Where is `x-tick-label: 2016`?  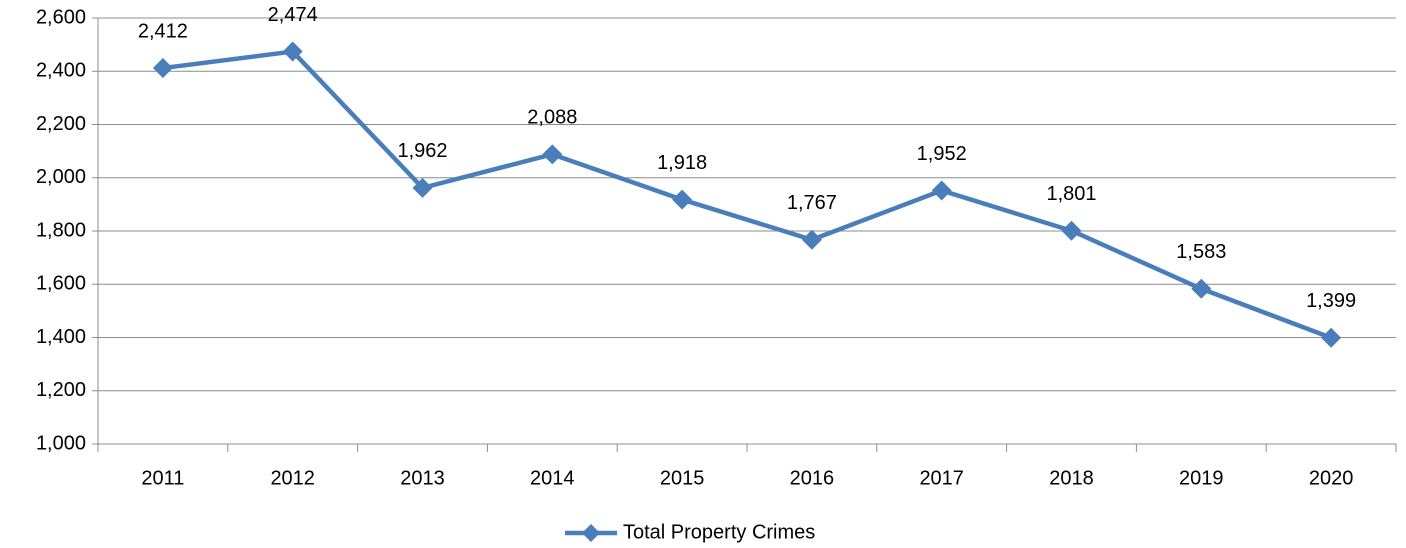
x-tick-label: 2016 is located at coordinates (812, 478).